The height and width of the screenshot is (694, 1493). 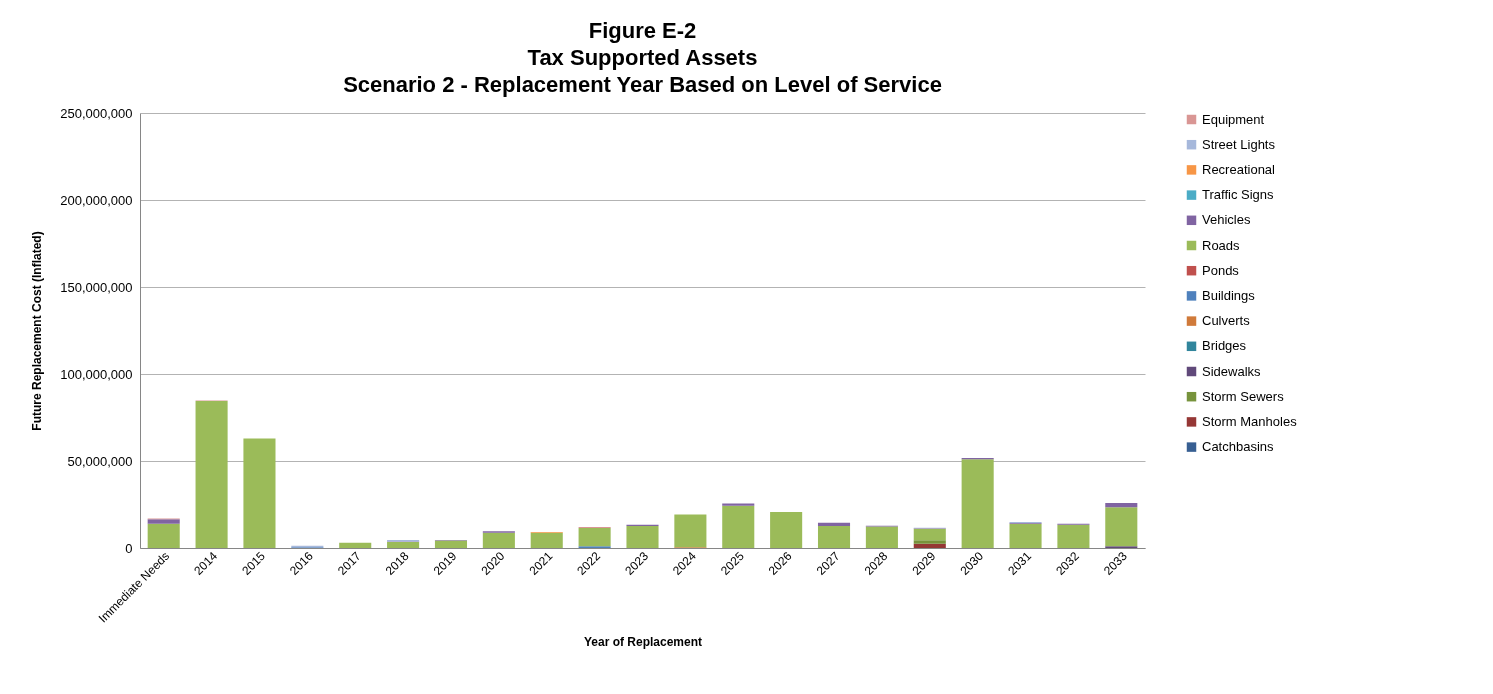 I want to click on legend-label: Recreational, so click(x=1239, y=169).